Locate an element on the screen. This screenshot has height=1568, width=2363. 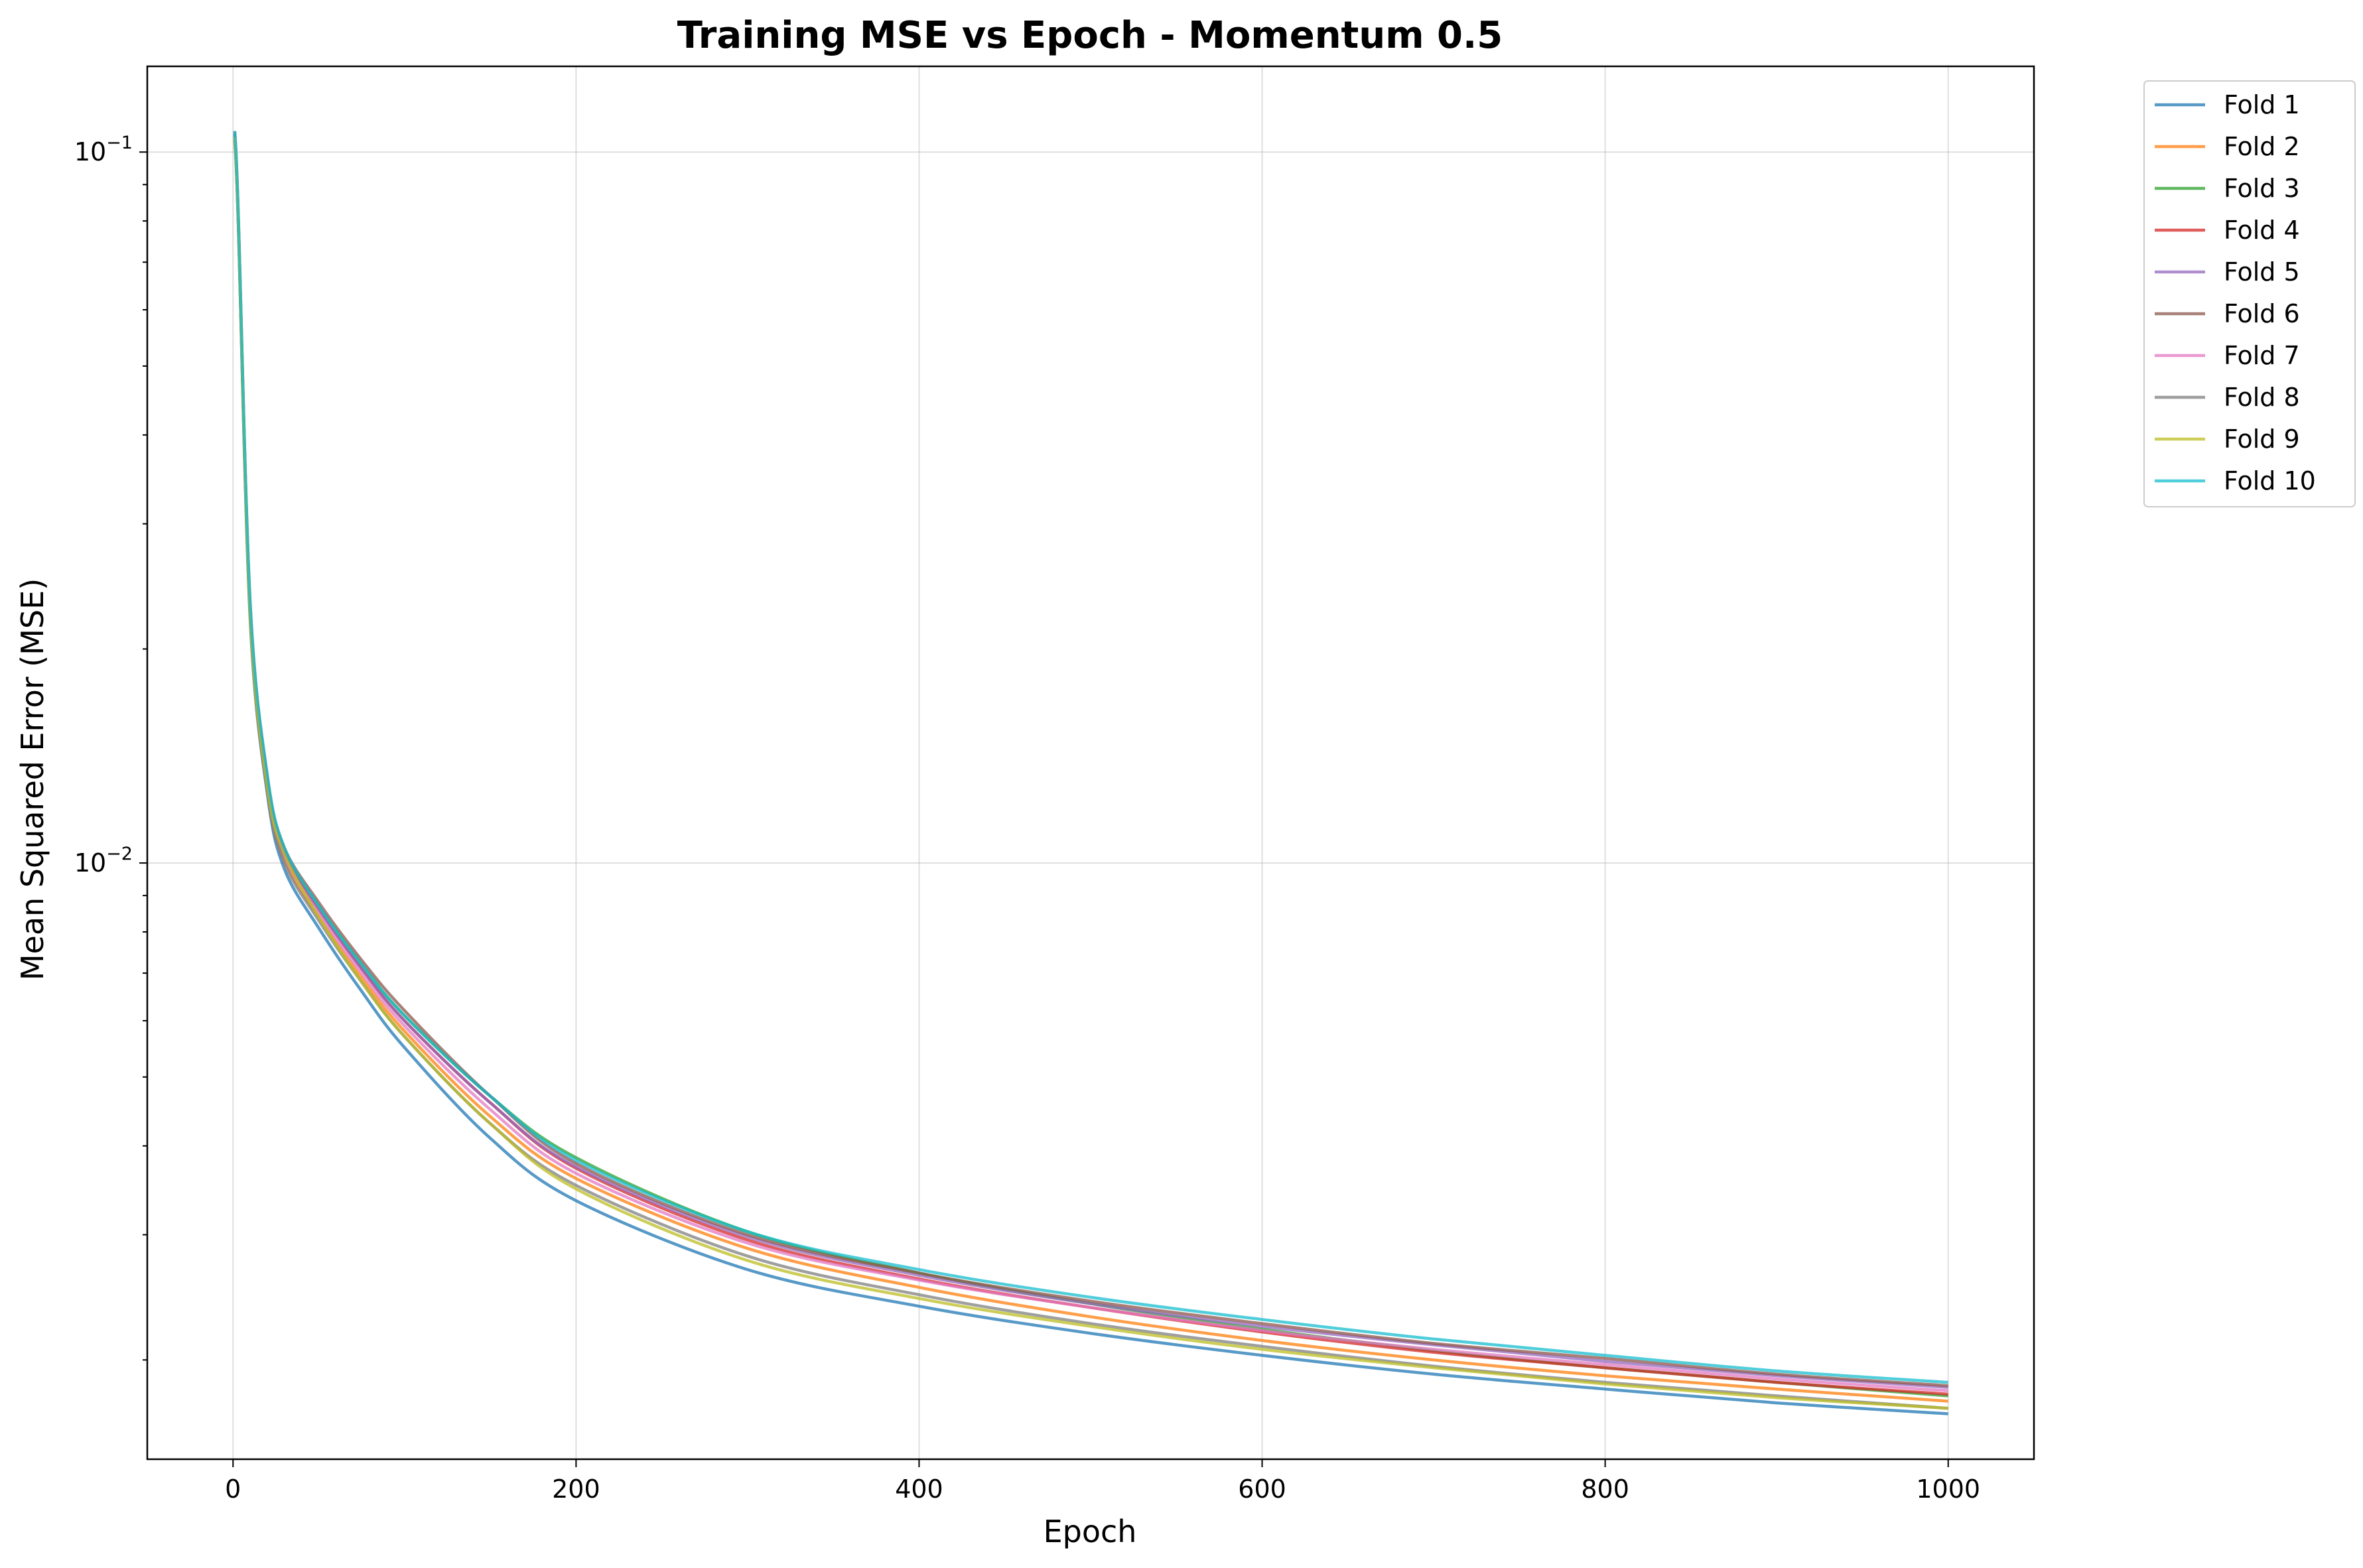
x-tick-label: 1000 is located at coordinates (1948, 1489).